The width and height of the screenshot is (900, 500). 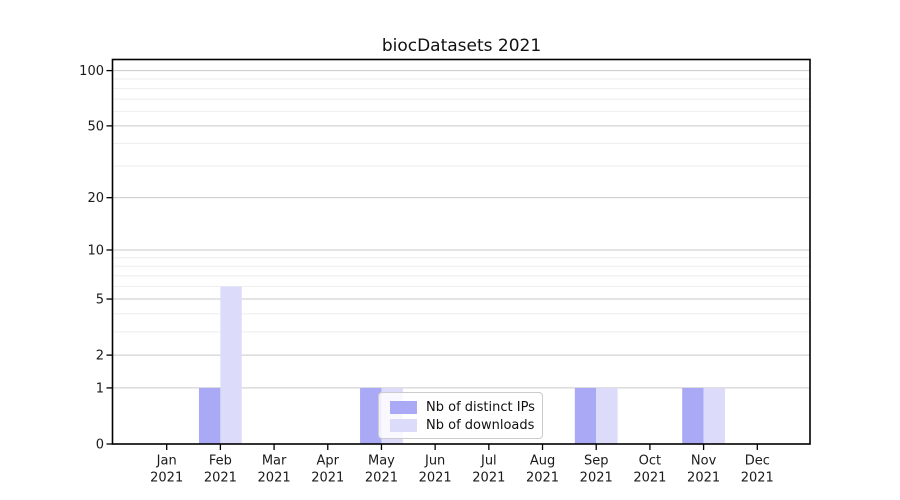 I want to click on x-tick-label: Jun, so click(x=434, y=461).